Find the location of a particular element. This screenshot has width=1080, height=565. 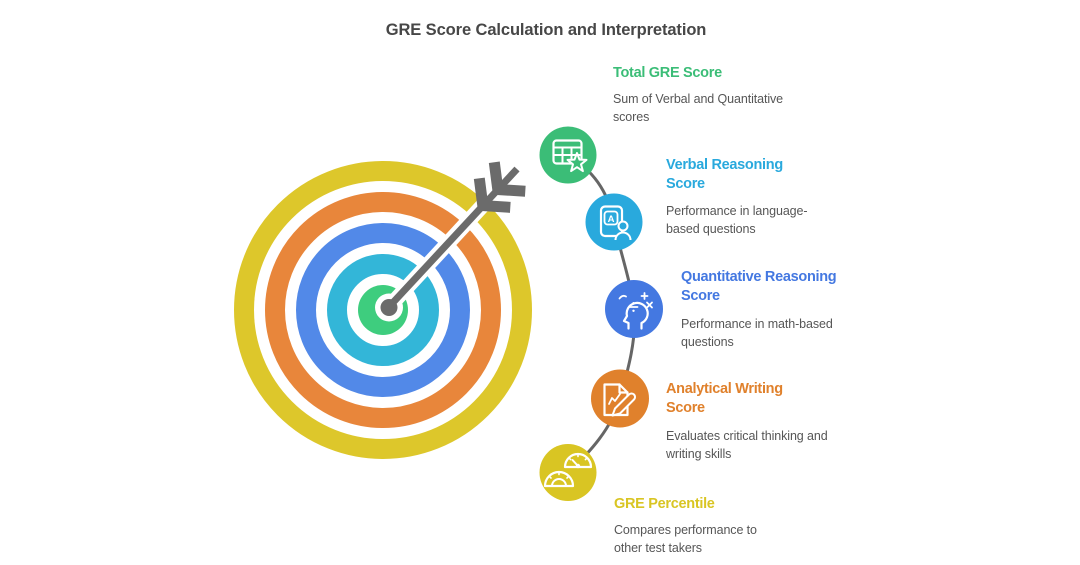

letter-a: A is located at coordinates (611, 219).